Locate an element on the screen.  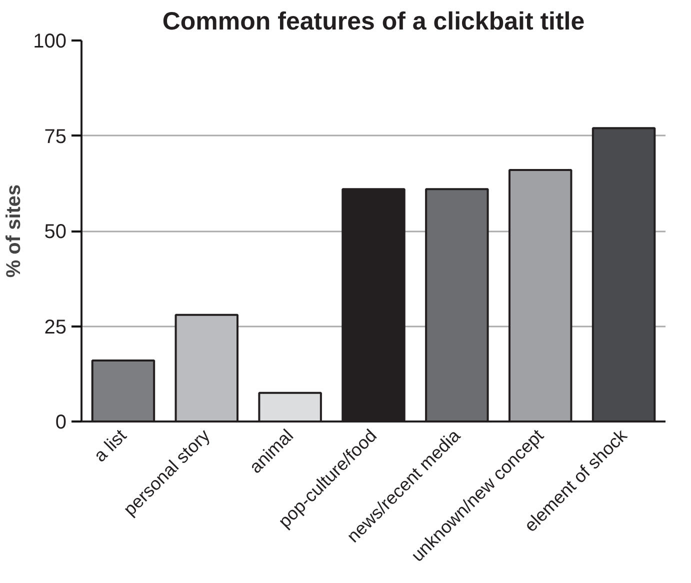
y-tick-label: 100 is located at coordinates (50, 41).